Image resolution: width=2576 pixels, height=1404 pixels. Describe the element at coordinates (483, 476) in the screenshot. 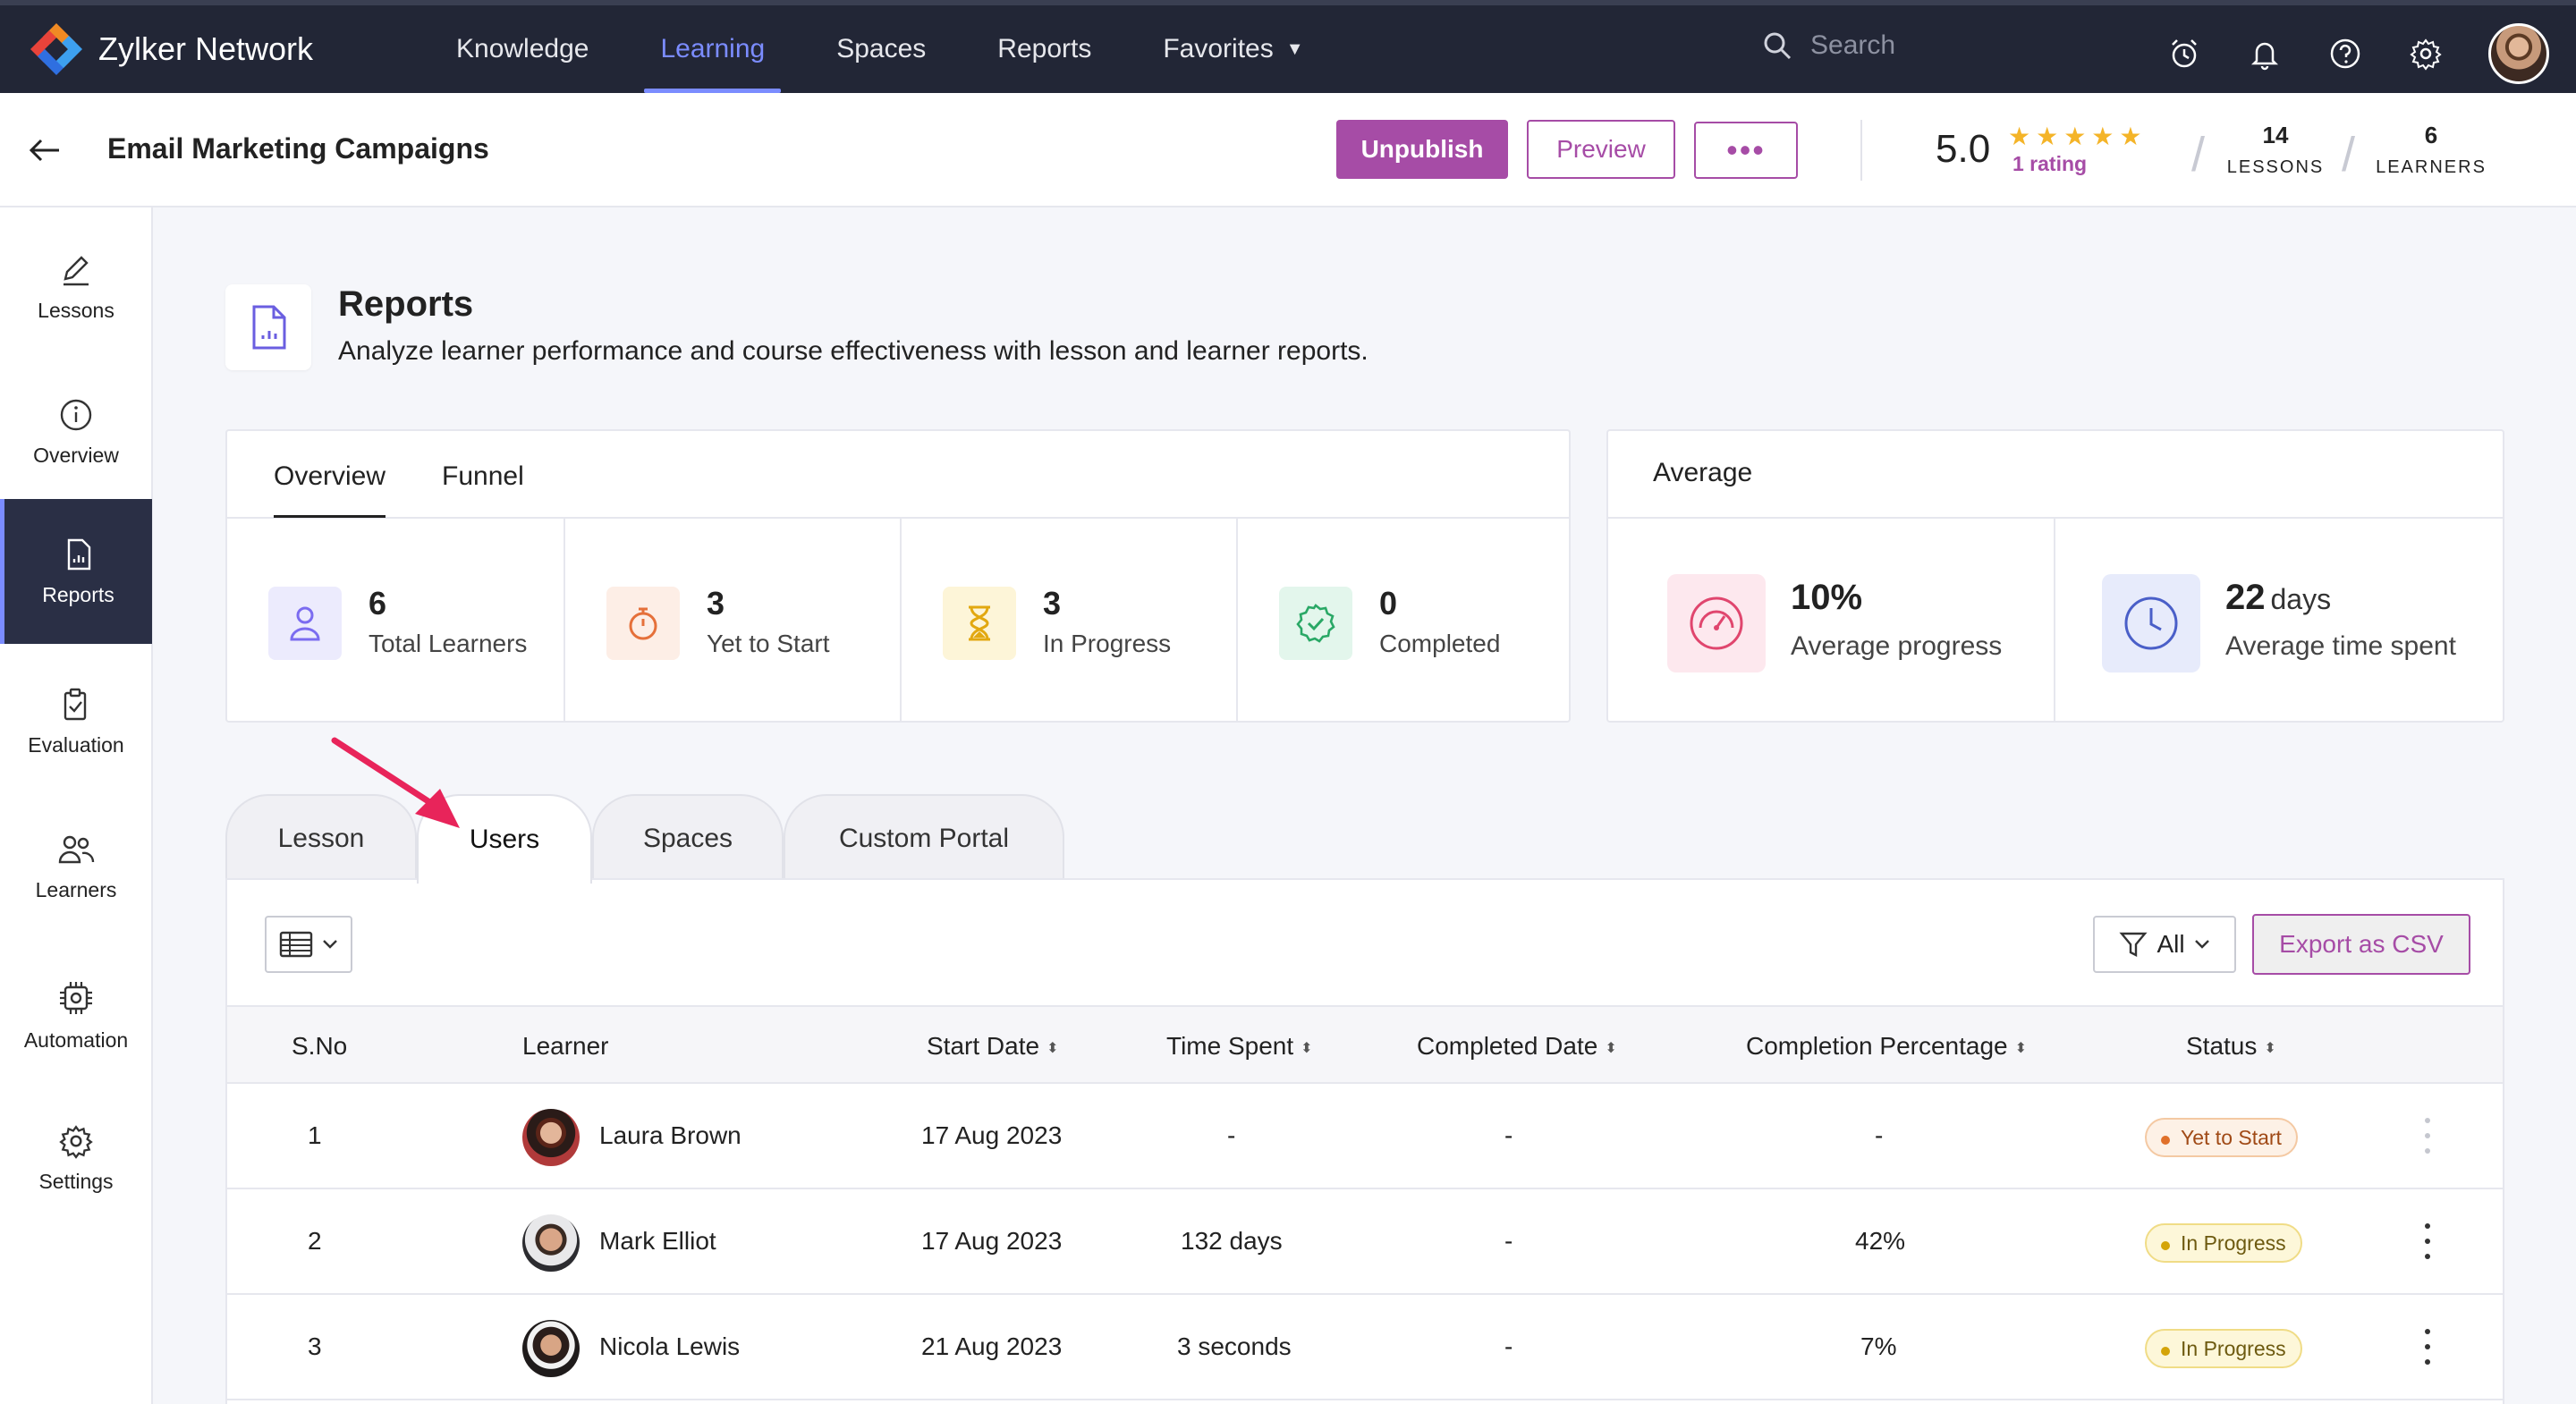

I see `tab-funnel: Funnel` at that location.